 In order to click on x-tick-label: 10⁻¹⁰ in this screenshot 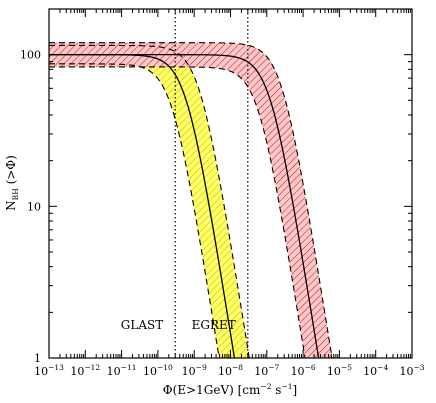, I will do `click(158, 370)`.